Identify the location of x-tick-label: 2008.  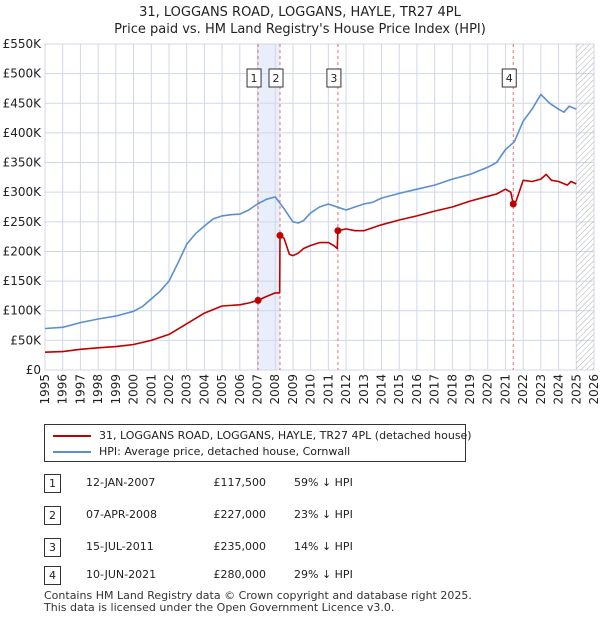
(275, 389).